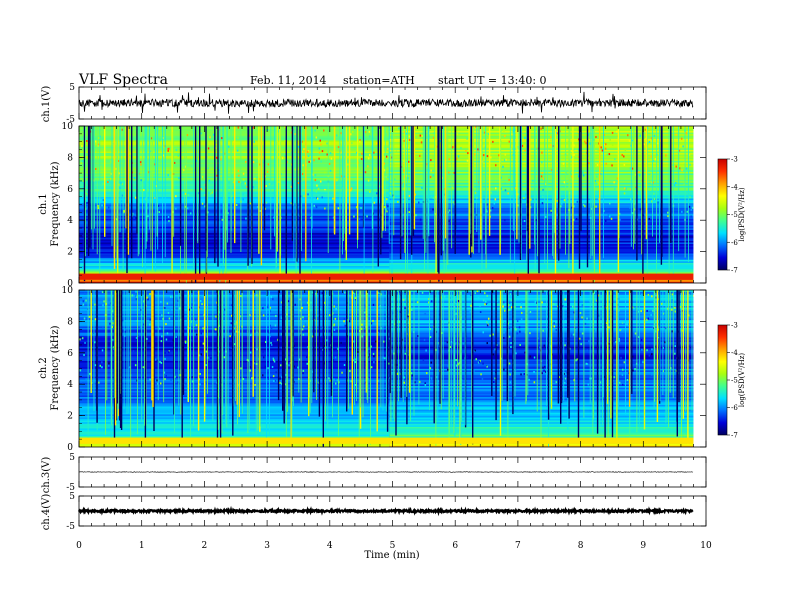 The image size is (792, 612). What do you see at coordinates (55, 203) in the screenshot?
I see `ch1-spectro-ylabel-frequency: Frequency (kHz)` at bounding box center [55, 203].